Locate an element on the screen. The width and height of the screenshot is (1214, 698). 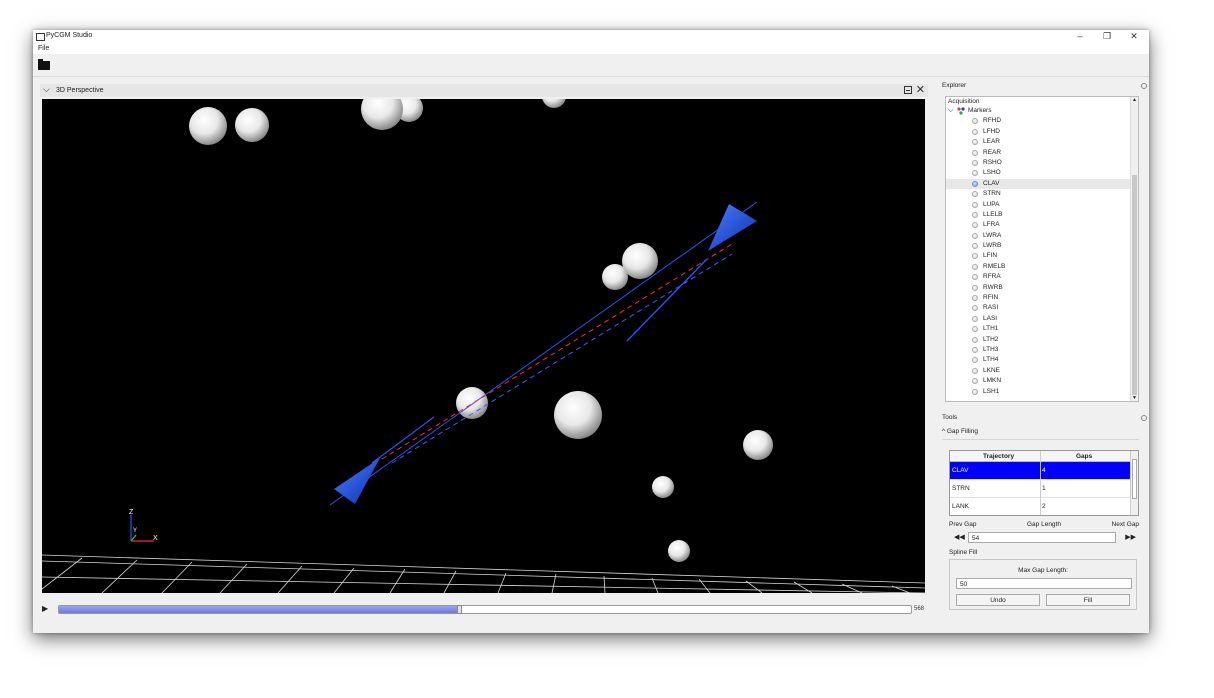
maximize-icon is located at coordinates (908, 90).